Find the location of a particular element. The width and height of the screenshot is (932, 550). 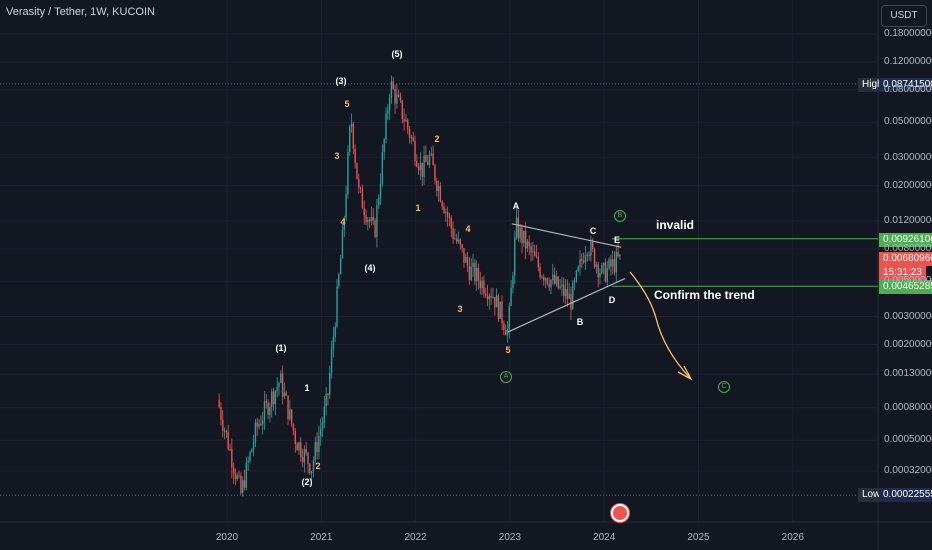

wave-label-D: D is located at coordinates (612, 300).